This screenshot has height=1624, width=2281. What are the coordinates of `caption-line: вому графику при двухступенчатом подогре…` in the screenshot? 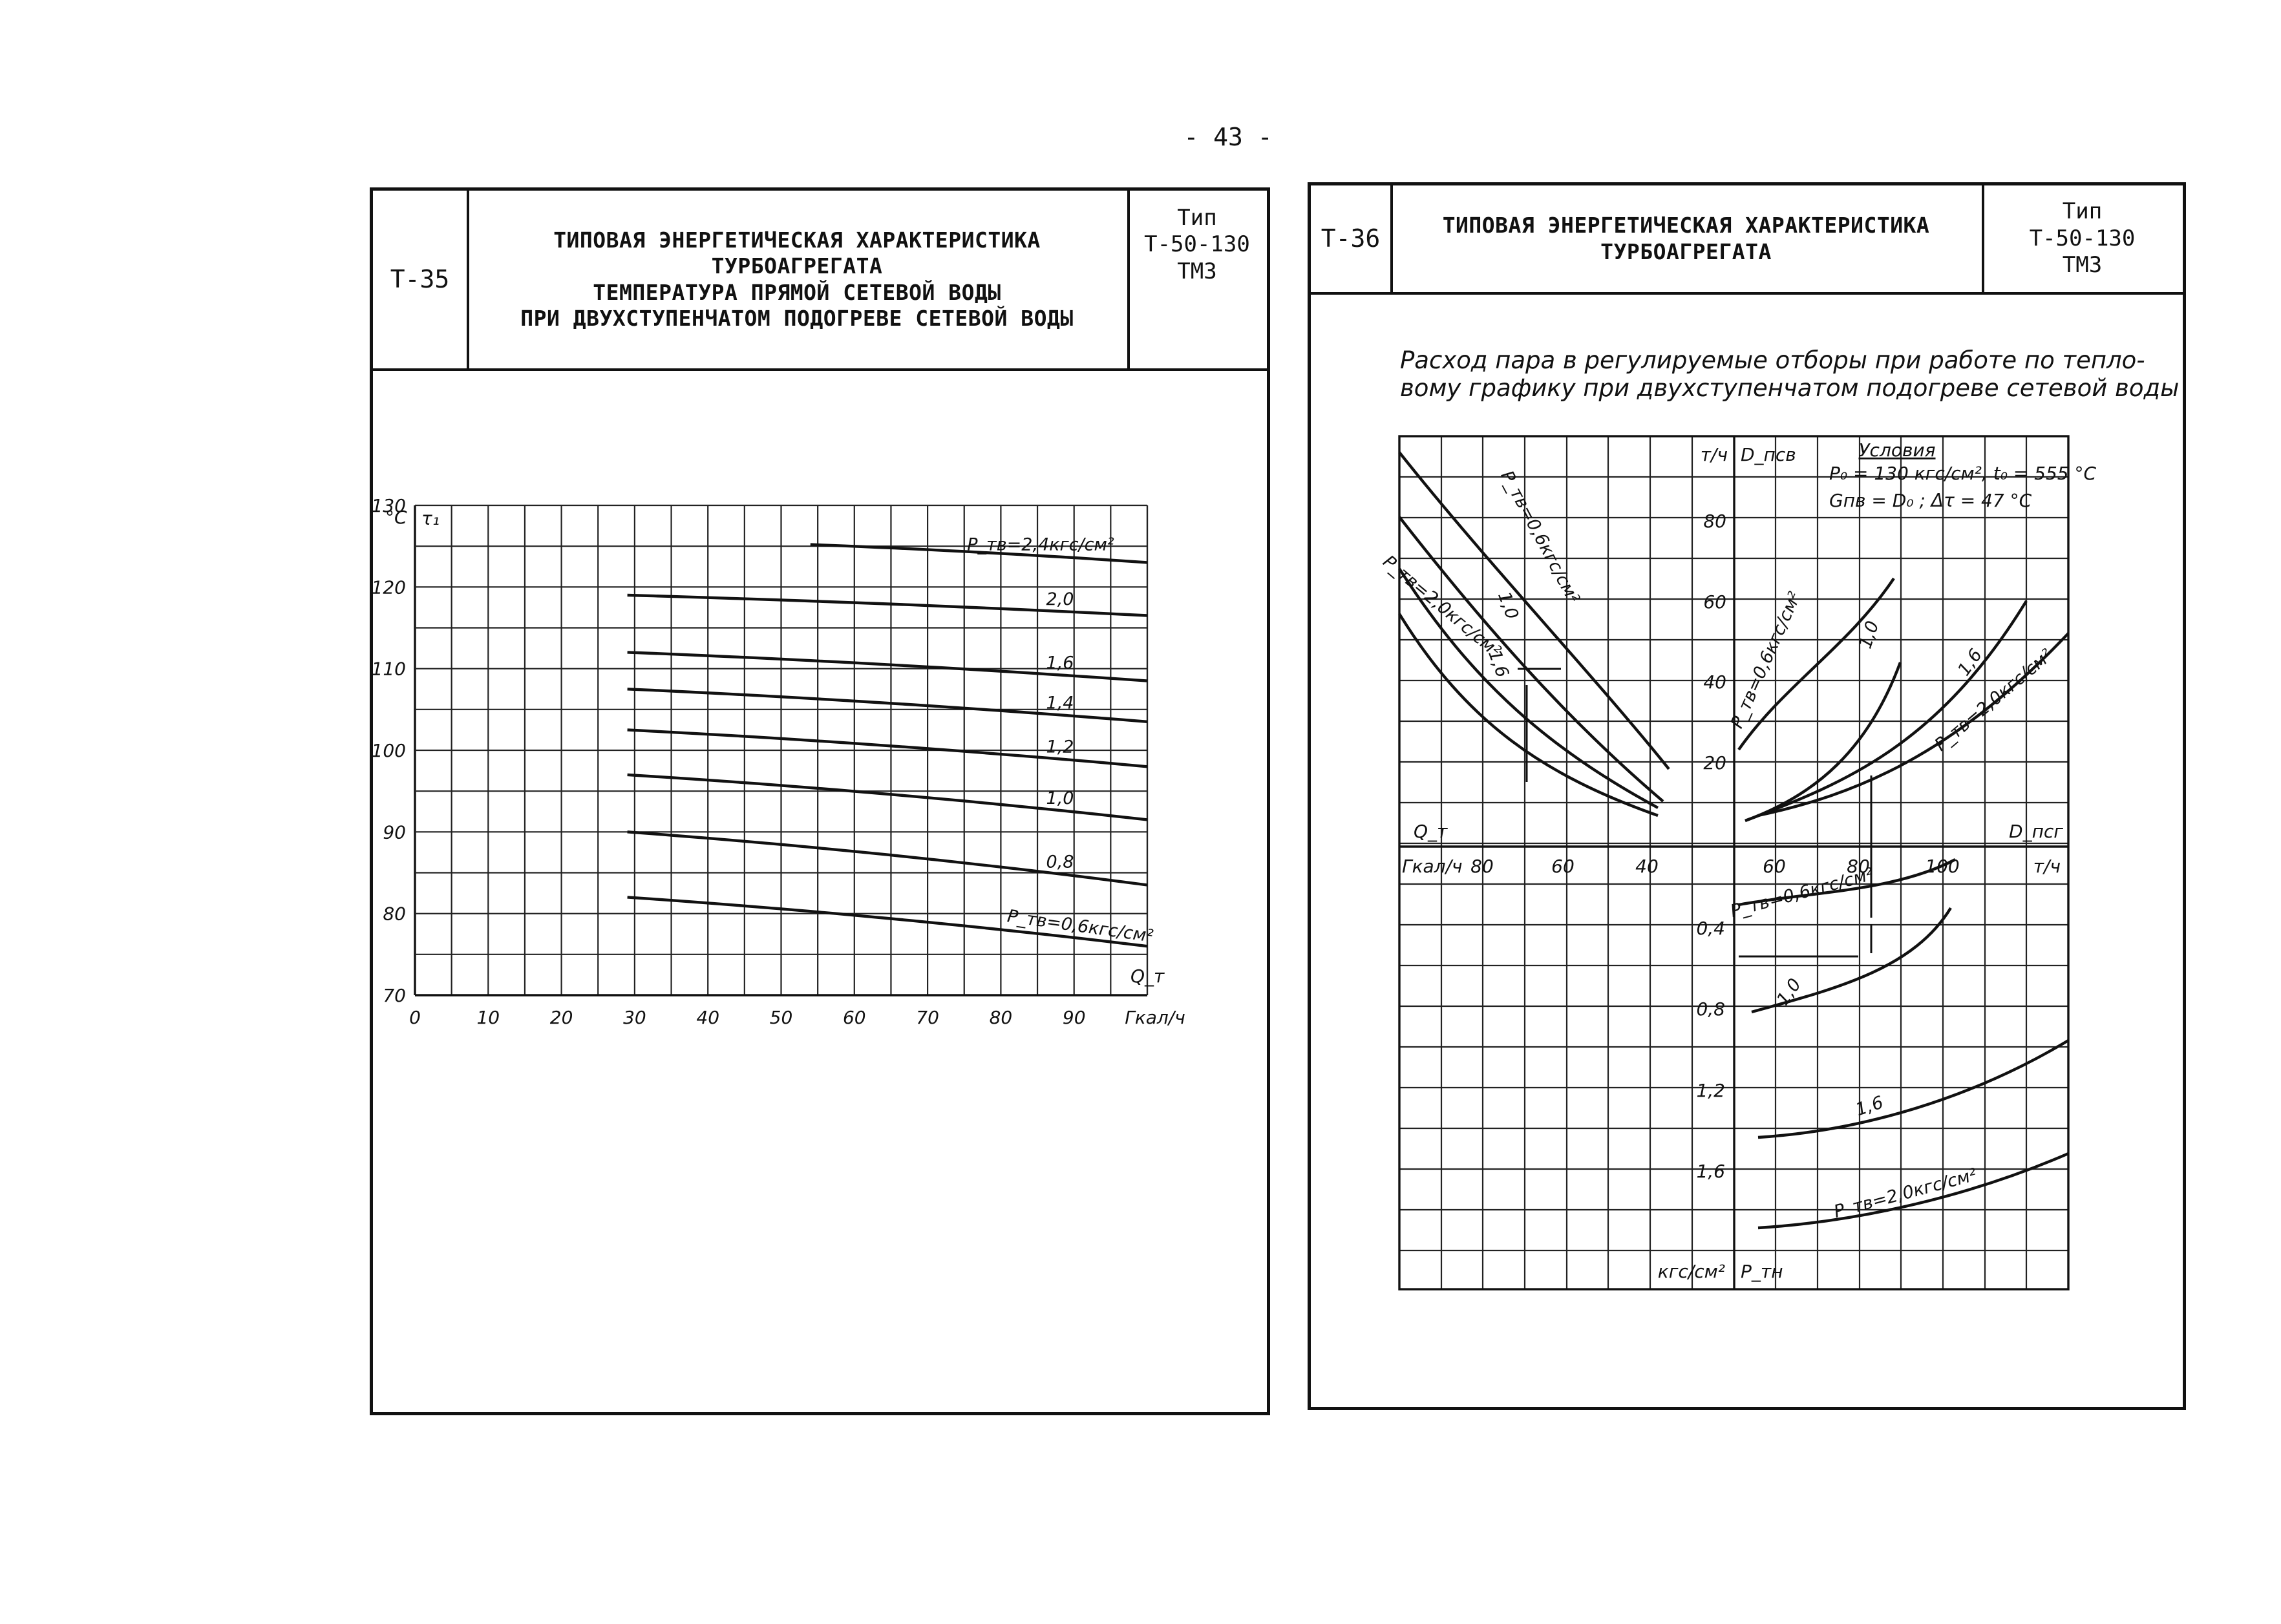 It's located at (1790, 388).